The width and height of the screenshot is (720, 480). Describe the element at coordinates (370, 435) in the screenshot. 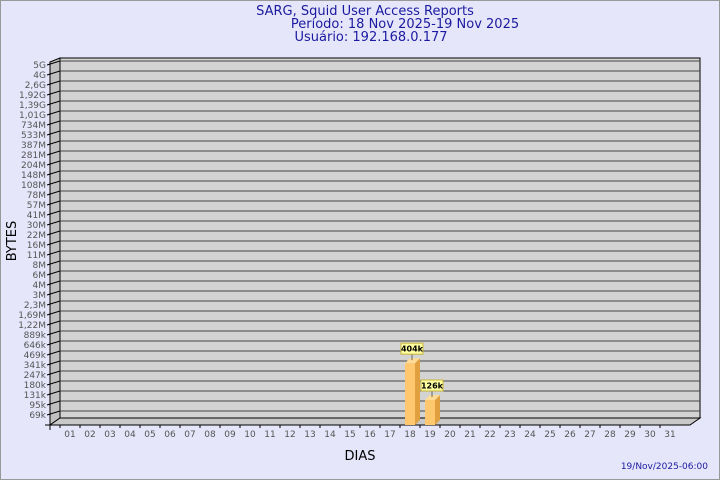

I see `x-tick-label: 16` at that location.